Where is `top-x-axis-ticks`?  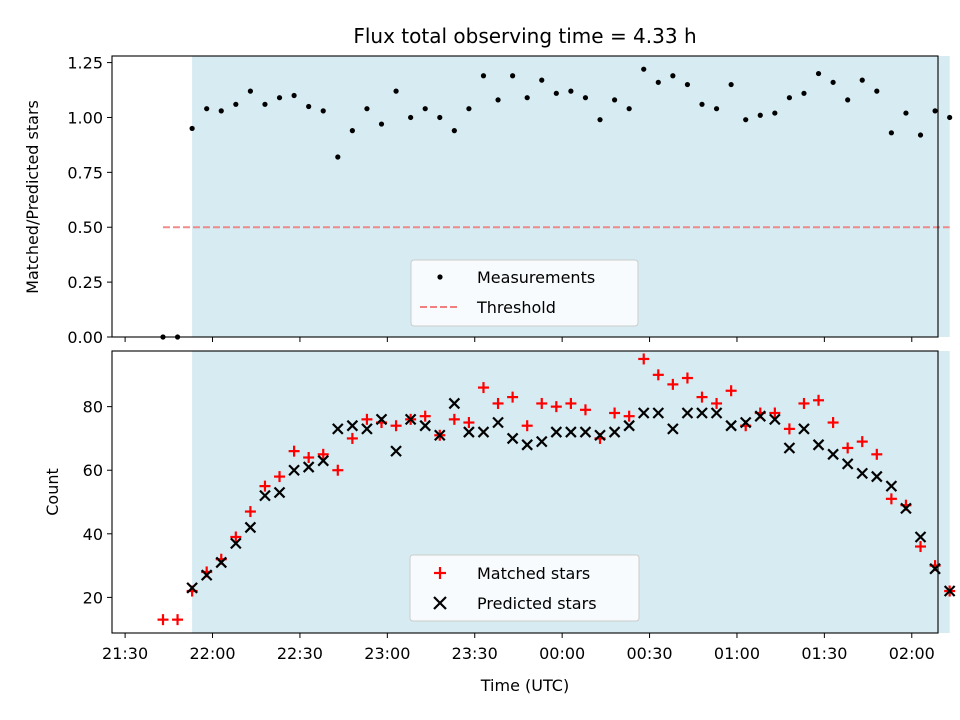
top-x-axis-ticks is located at coordinates (518, 339).